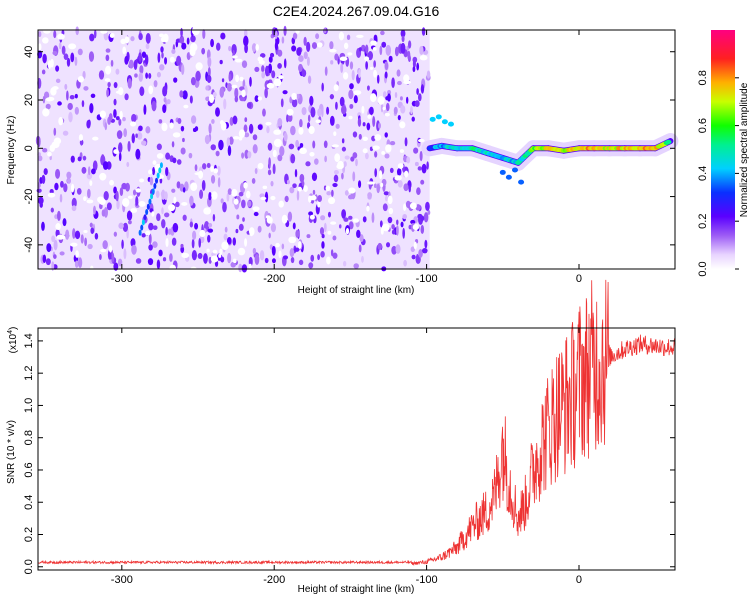 The height and width of the screenshot is (605, 750). I want to click on snr-y-scale: (x104), so click(13, 340).